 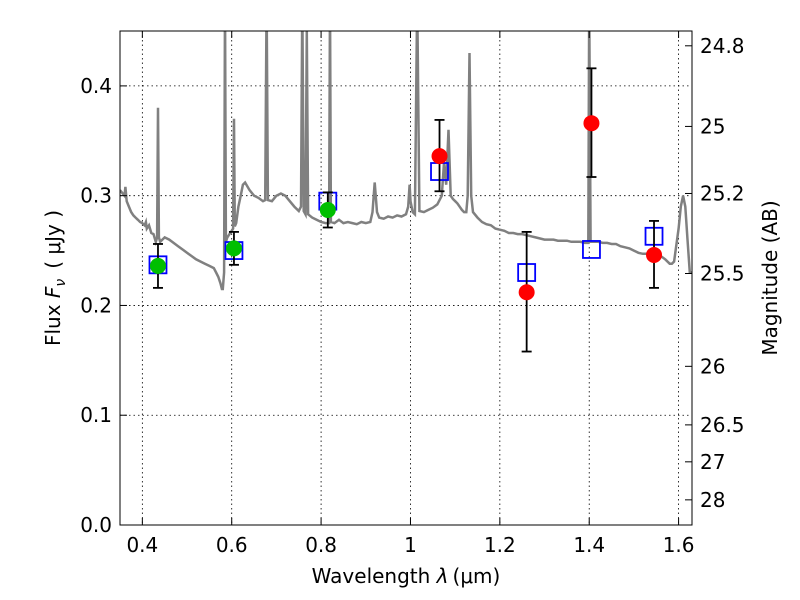 I want to click on magnitude-axis-ticks: 24.8 25 25.2 25.5 26 26.5 27 28, so click(x=715, y=273).